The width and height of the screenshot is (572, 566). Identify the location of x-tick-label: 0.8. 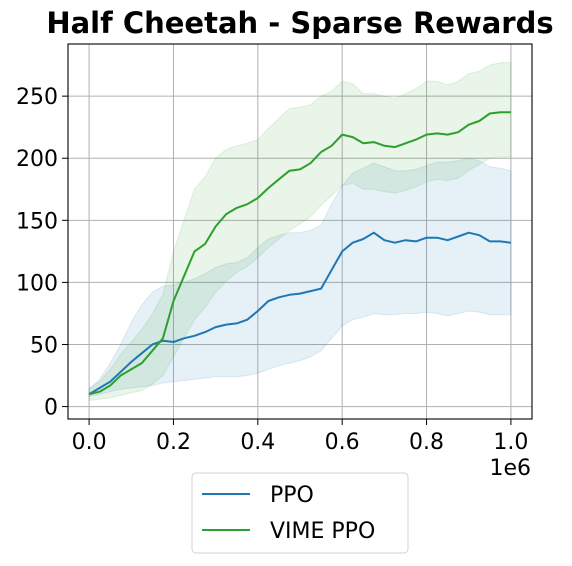
(426, 442).